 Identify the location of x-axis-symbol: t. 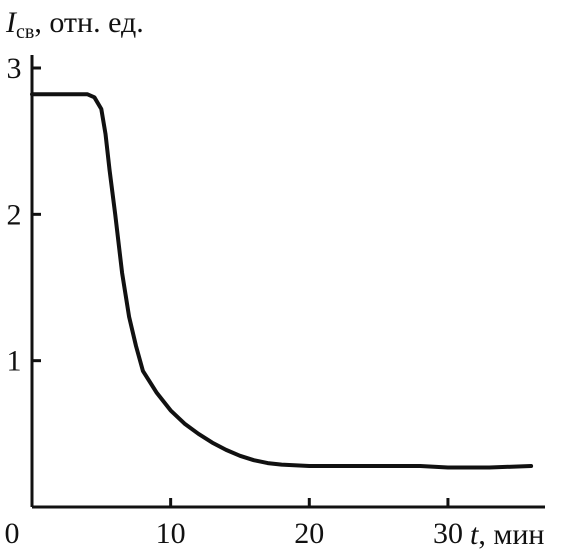
(474, 534).